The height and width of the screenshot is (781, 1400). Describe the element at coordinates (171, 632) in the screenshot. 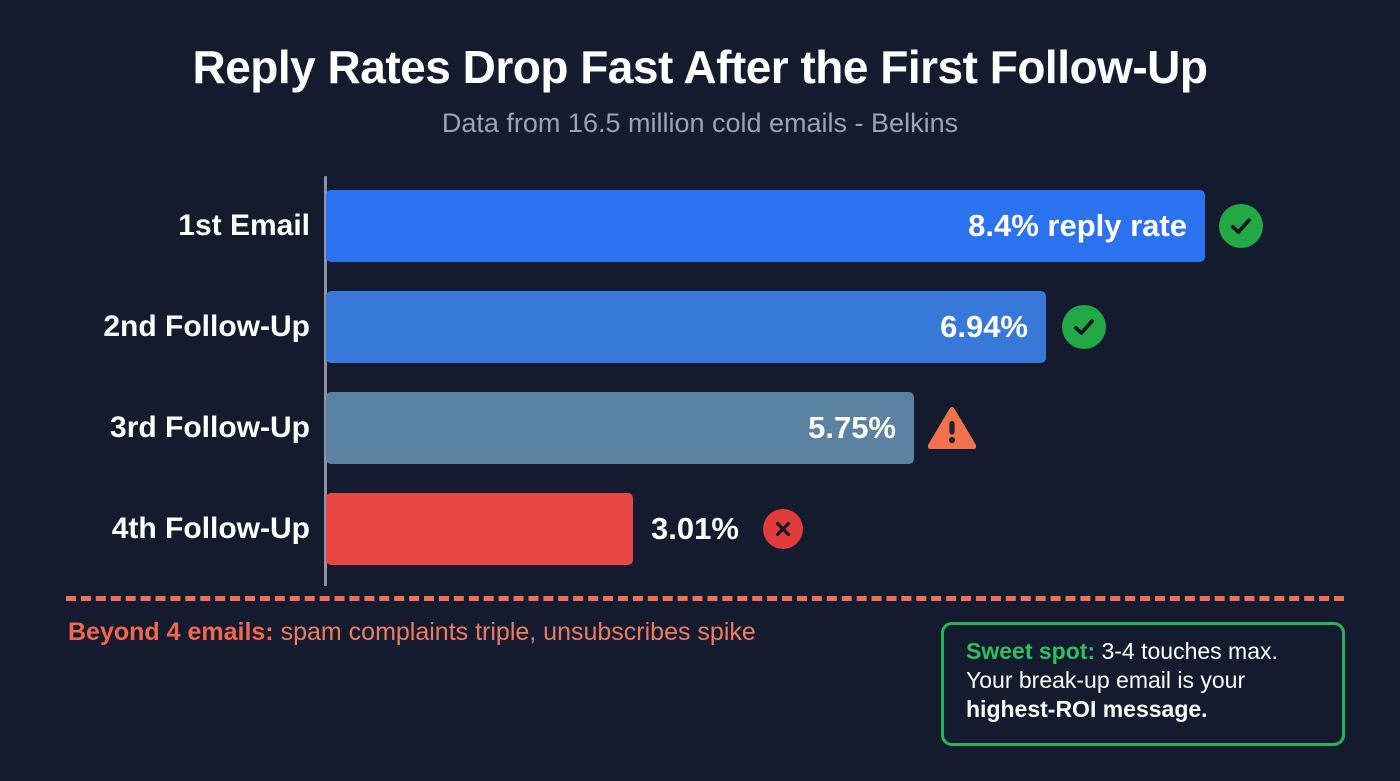

I see `footer-note-lead: Beyond 4 emails:` at that location.